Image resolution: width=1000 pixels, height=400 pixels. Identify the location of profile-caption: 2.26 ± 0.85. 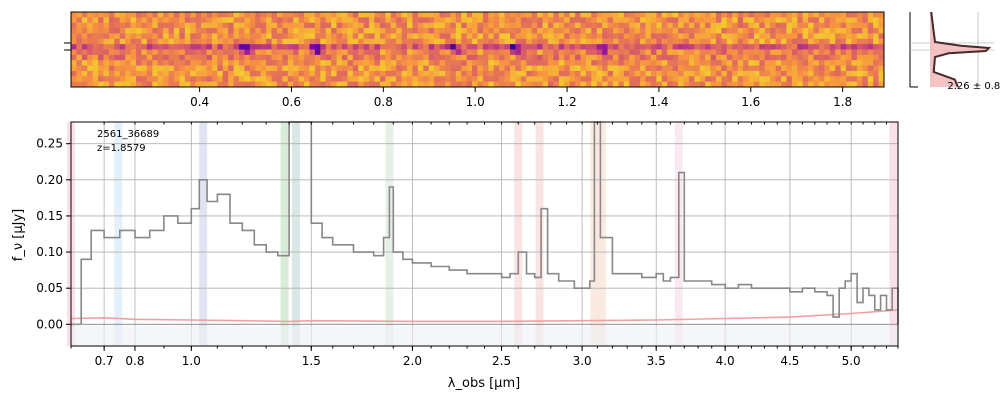
(973, 86).